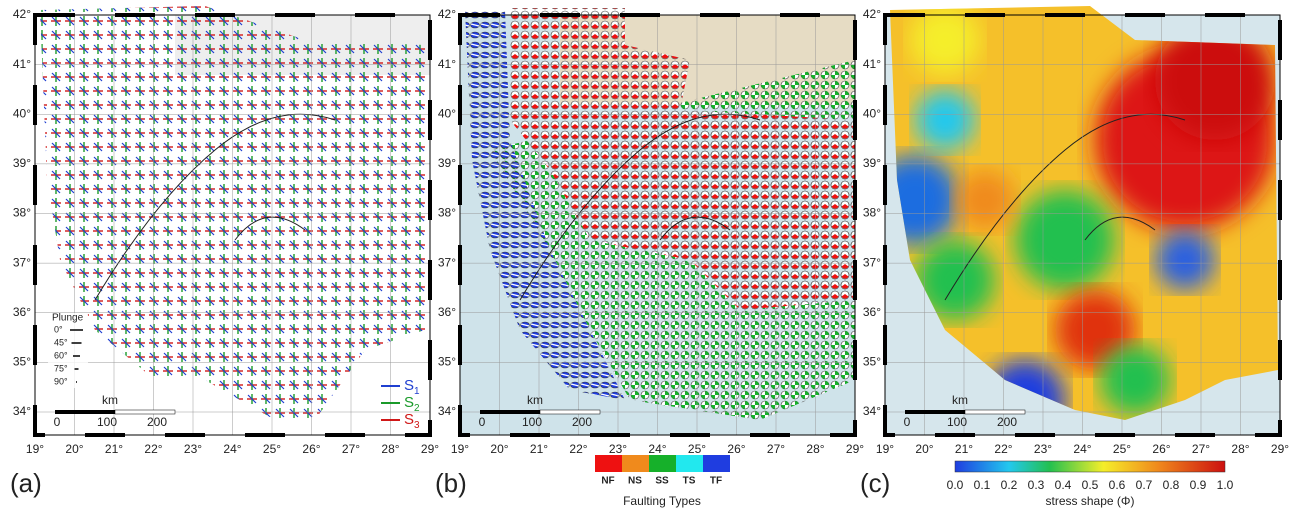 This screenshot has height=516, width=1294. What do you see at coordinates (1036, 485) in the screenshot?
I see `colorbar-tick: 0.3` at bounding box center [1036, 485].